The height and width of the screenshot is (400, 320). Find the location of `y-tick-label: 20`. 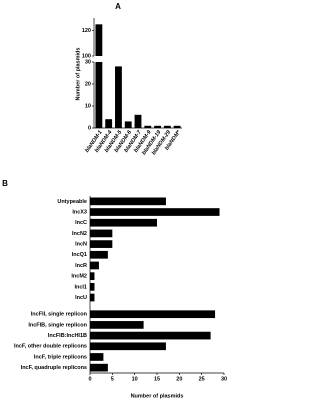

y-tick-label: 20 is located at coordinates (88, 84).